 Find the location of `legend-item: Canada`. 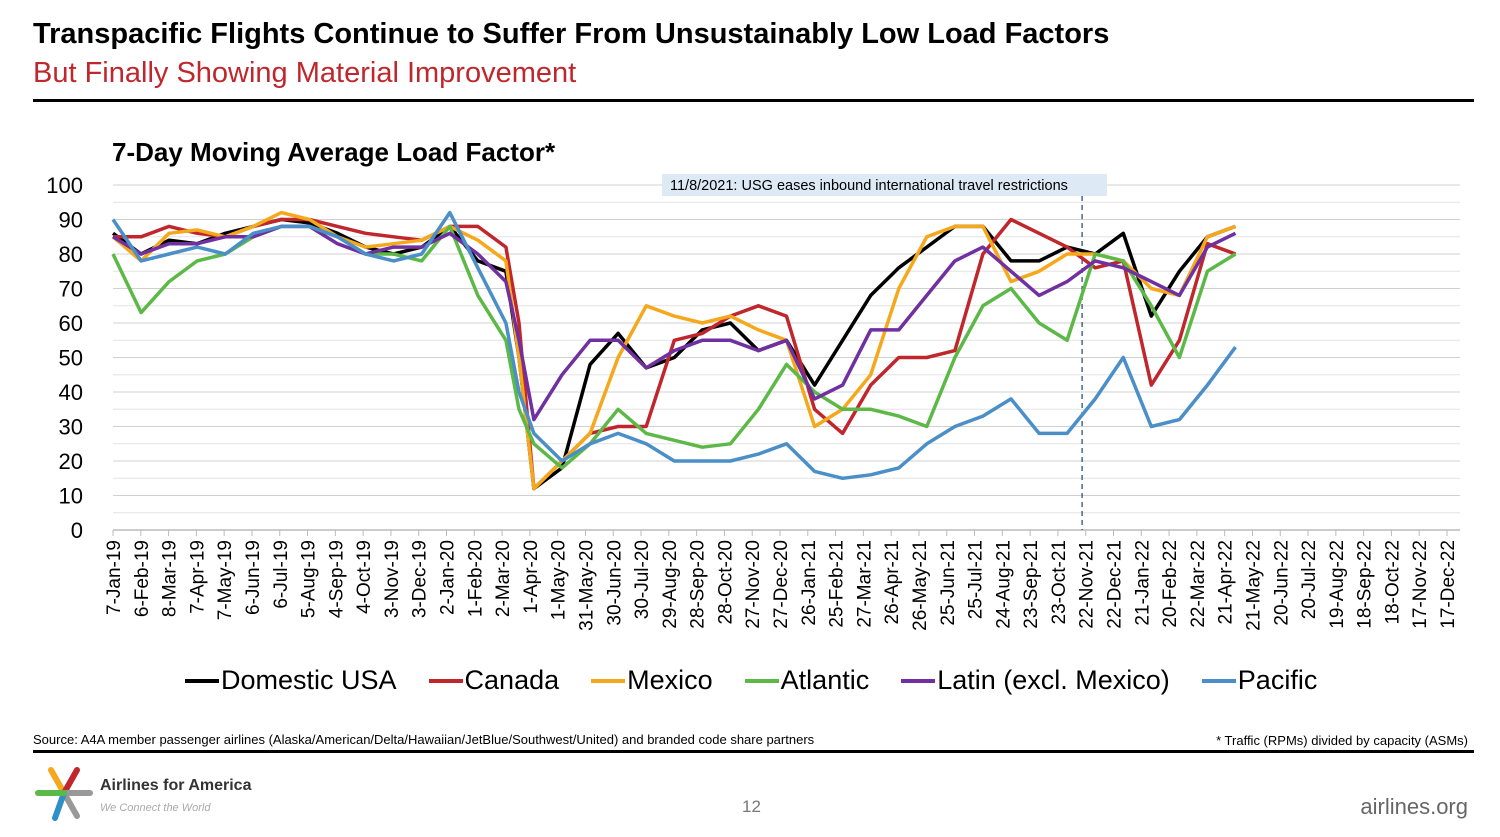

legend-item: Canada is located at coordinates (494, 680).